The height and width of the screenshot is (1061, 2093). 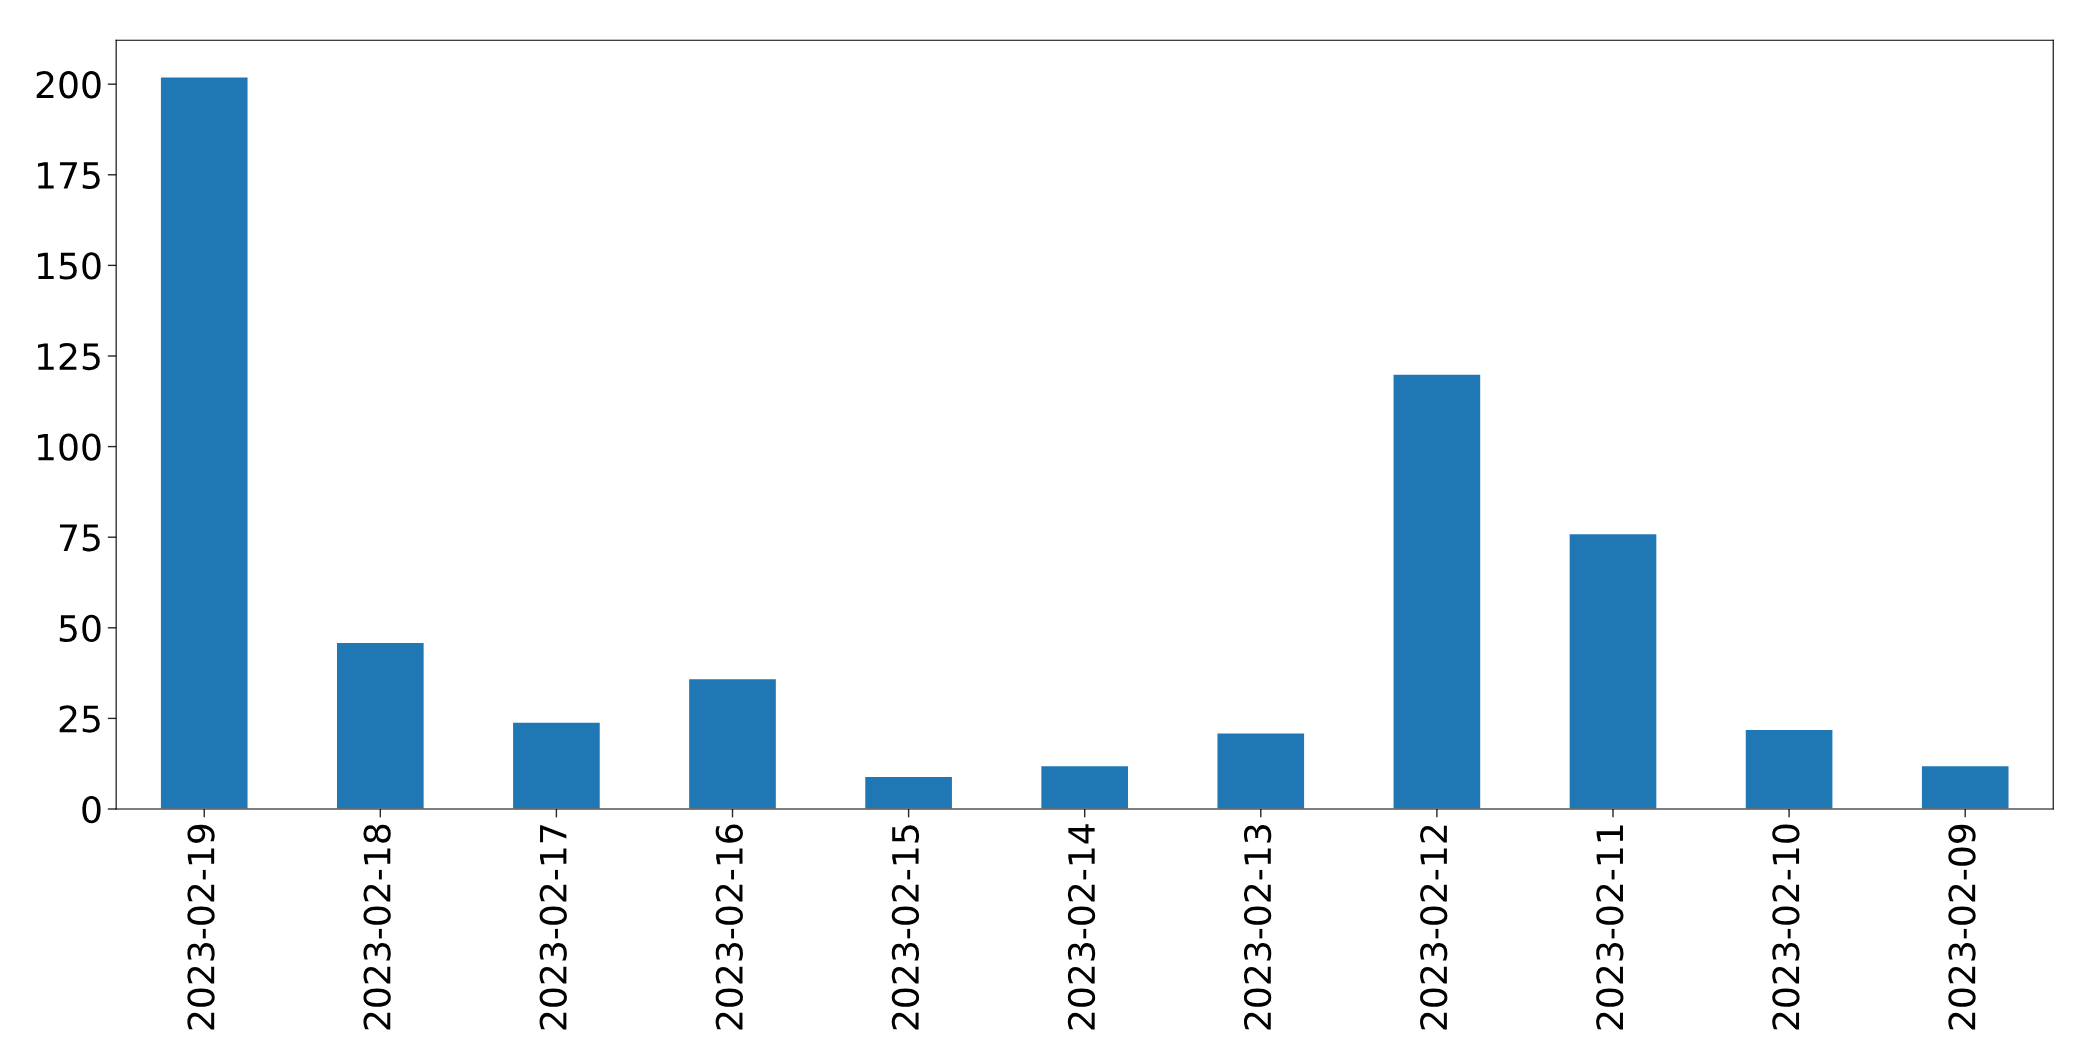 What do you see at coordinates (1081, 927) in the screenshot?
I see `x-tick-label: 2023-02-14` at bounding box center [1081, 927].